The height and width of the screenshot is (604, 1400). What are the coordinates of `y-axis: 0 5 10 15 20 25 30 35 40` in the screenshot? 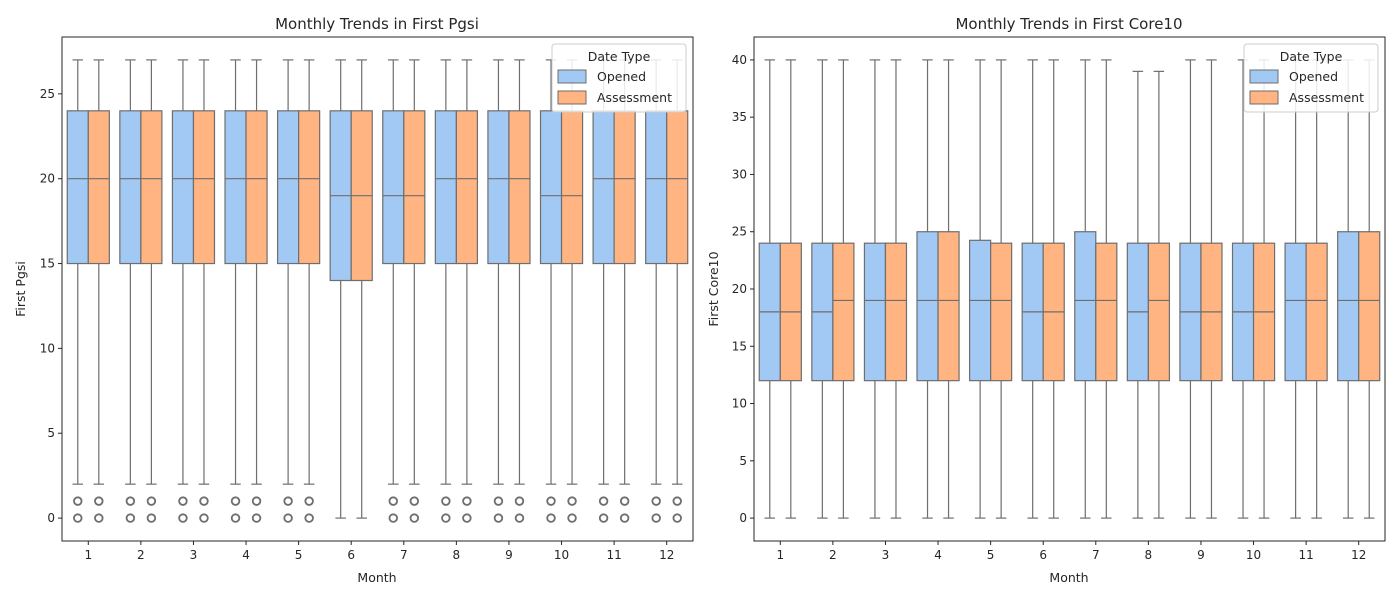 It's located at (743, 289).